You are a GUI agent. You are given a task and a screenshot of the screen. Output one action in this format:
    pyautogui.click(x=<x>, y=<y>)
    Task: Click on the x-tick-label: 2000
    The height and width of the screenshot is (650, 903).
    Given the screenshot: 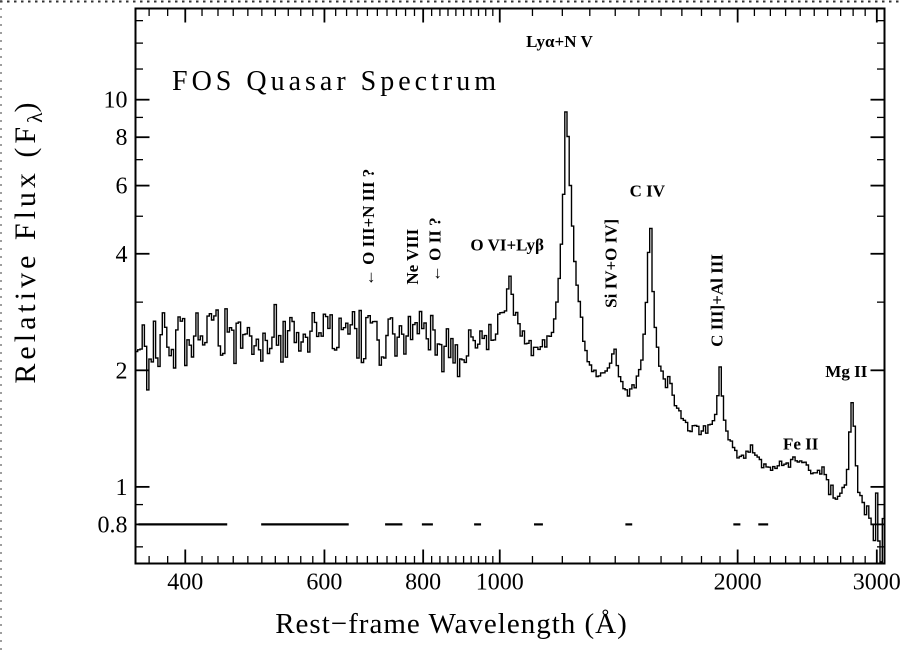 What is the action you would take?
    pyautogui.click(x=738, y=583)
    